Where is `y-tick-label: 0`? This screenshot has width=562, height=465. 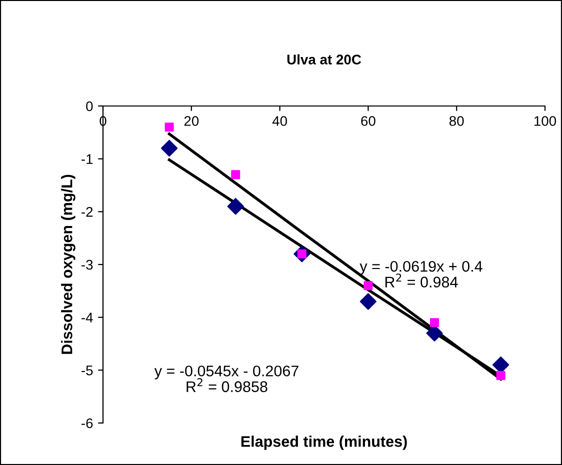
y-tick-label: 0 is located at coordinates (89, 106).